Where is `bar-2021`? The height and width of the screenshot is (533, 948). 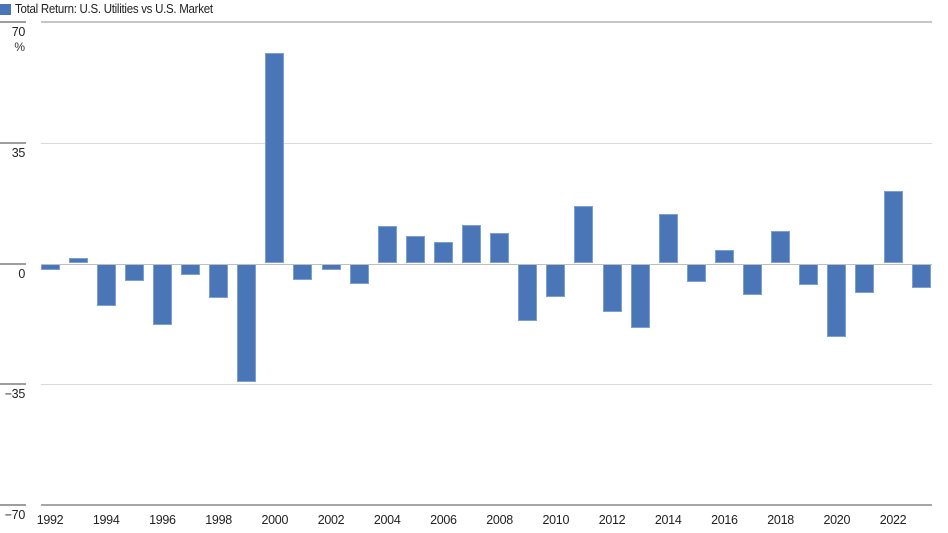 bar-2021 is located at coordinates (865, 278).